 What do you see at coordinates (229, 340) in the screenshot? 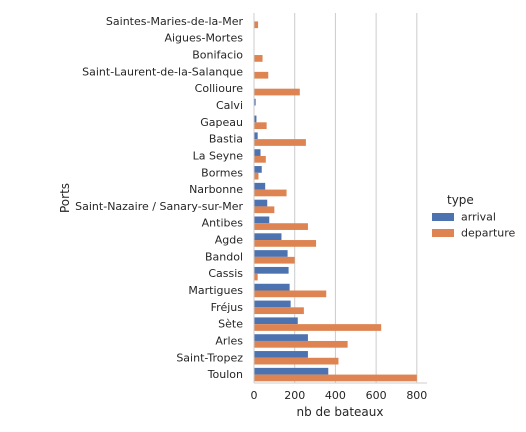
I see `y-tick-label: Arles` at bounding box center [229, 340].